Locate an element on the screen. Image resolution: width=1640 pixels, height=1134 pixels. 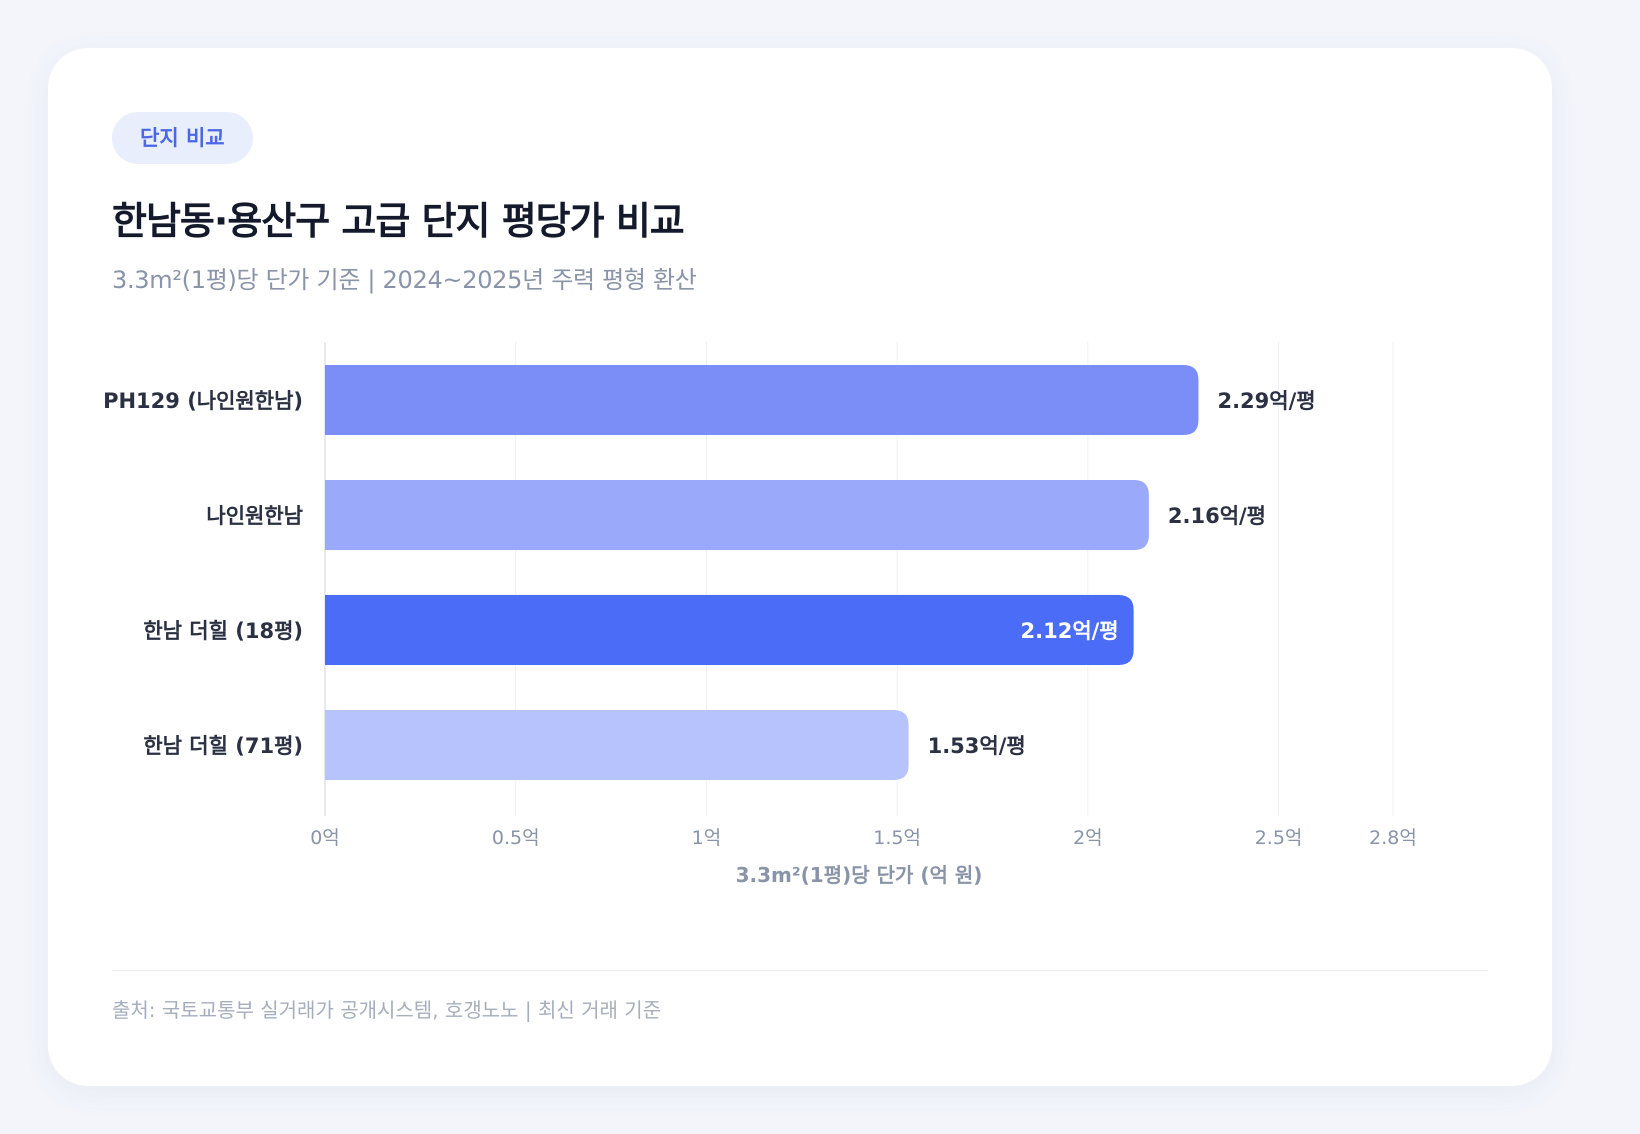
x-tick-label: 2.8억 is located at coordinates (1393, 838).